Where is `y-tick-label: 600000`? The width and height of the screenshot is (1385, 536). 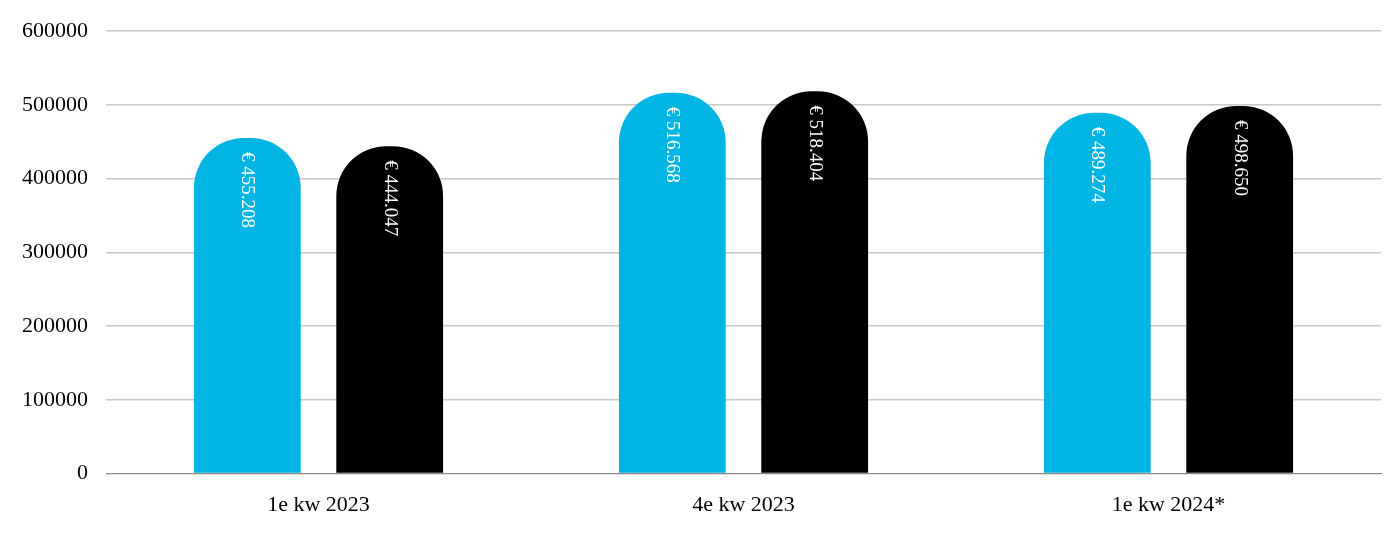
y-tick-label: 600000 is located at coordinates (55, 29).